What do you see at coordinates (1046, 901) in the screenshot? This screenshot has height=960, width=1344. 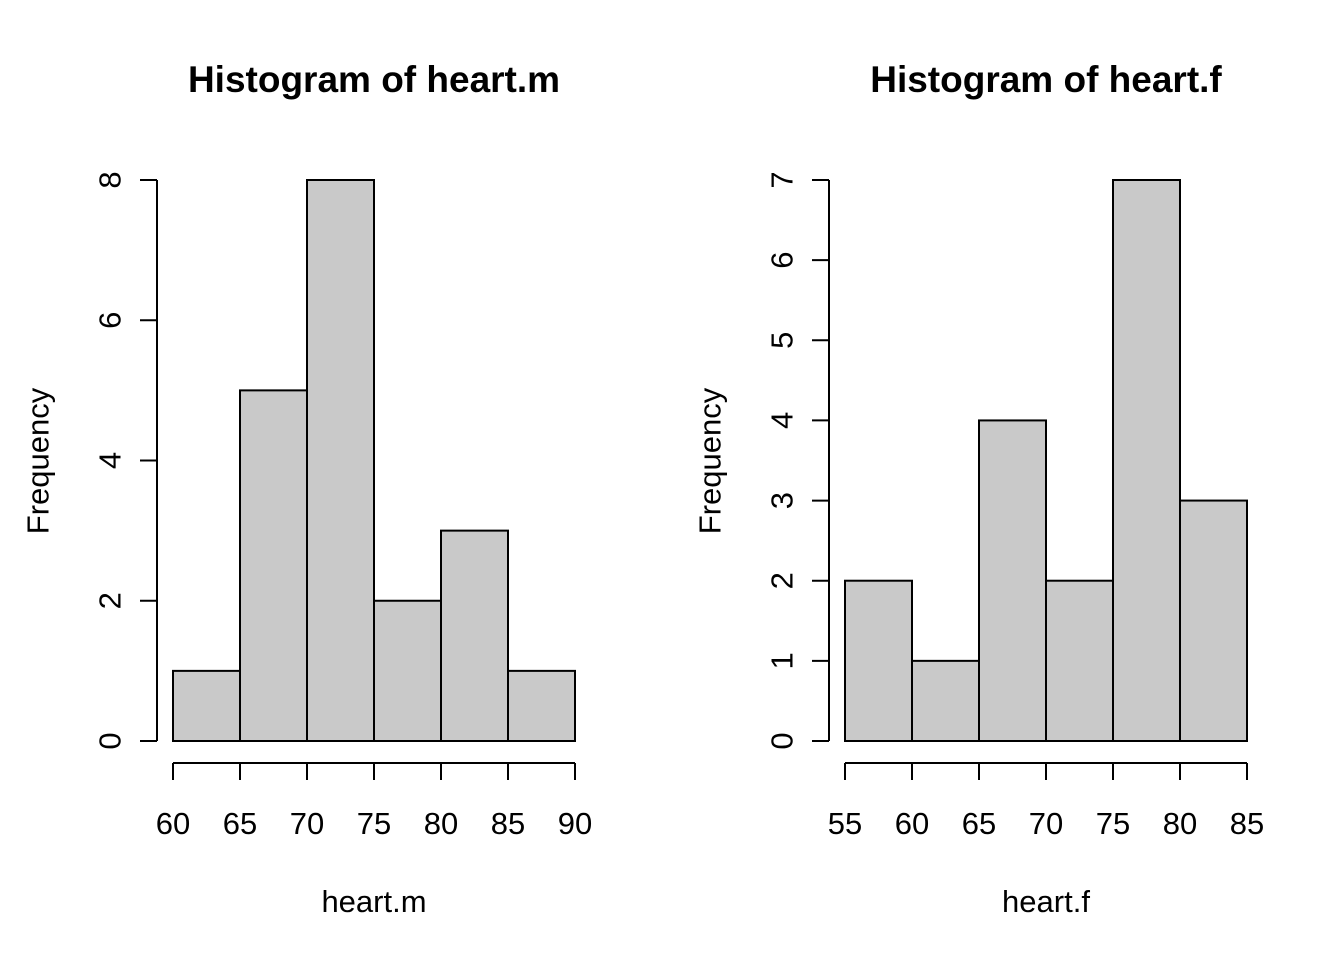 I see `x-axis-label: heart.f` at bounding box center [1046, 901].